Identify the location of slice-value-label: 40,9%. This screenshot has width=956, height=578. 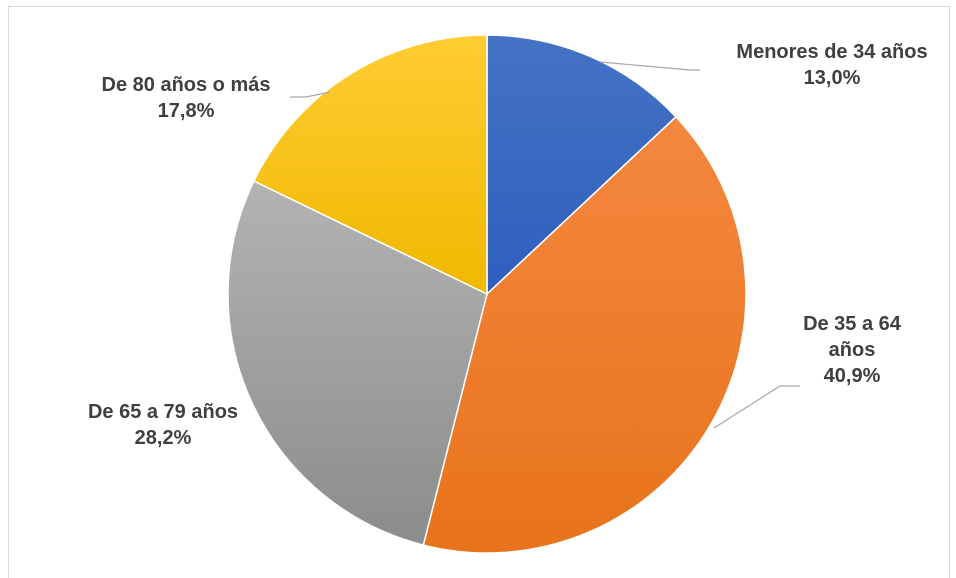
(852, 376).